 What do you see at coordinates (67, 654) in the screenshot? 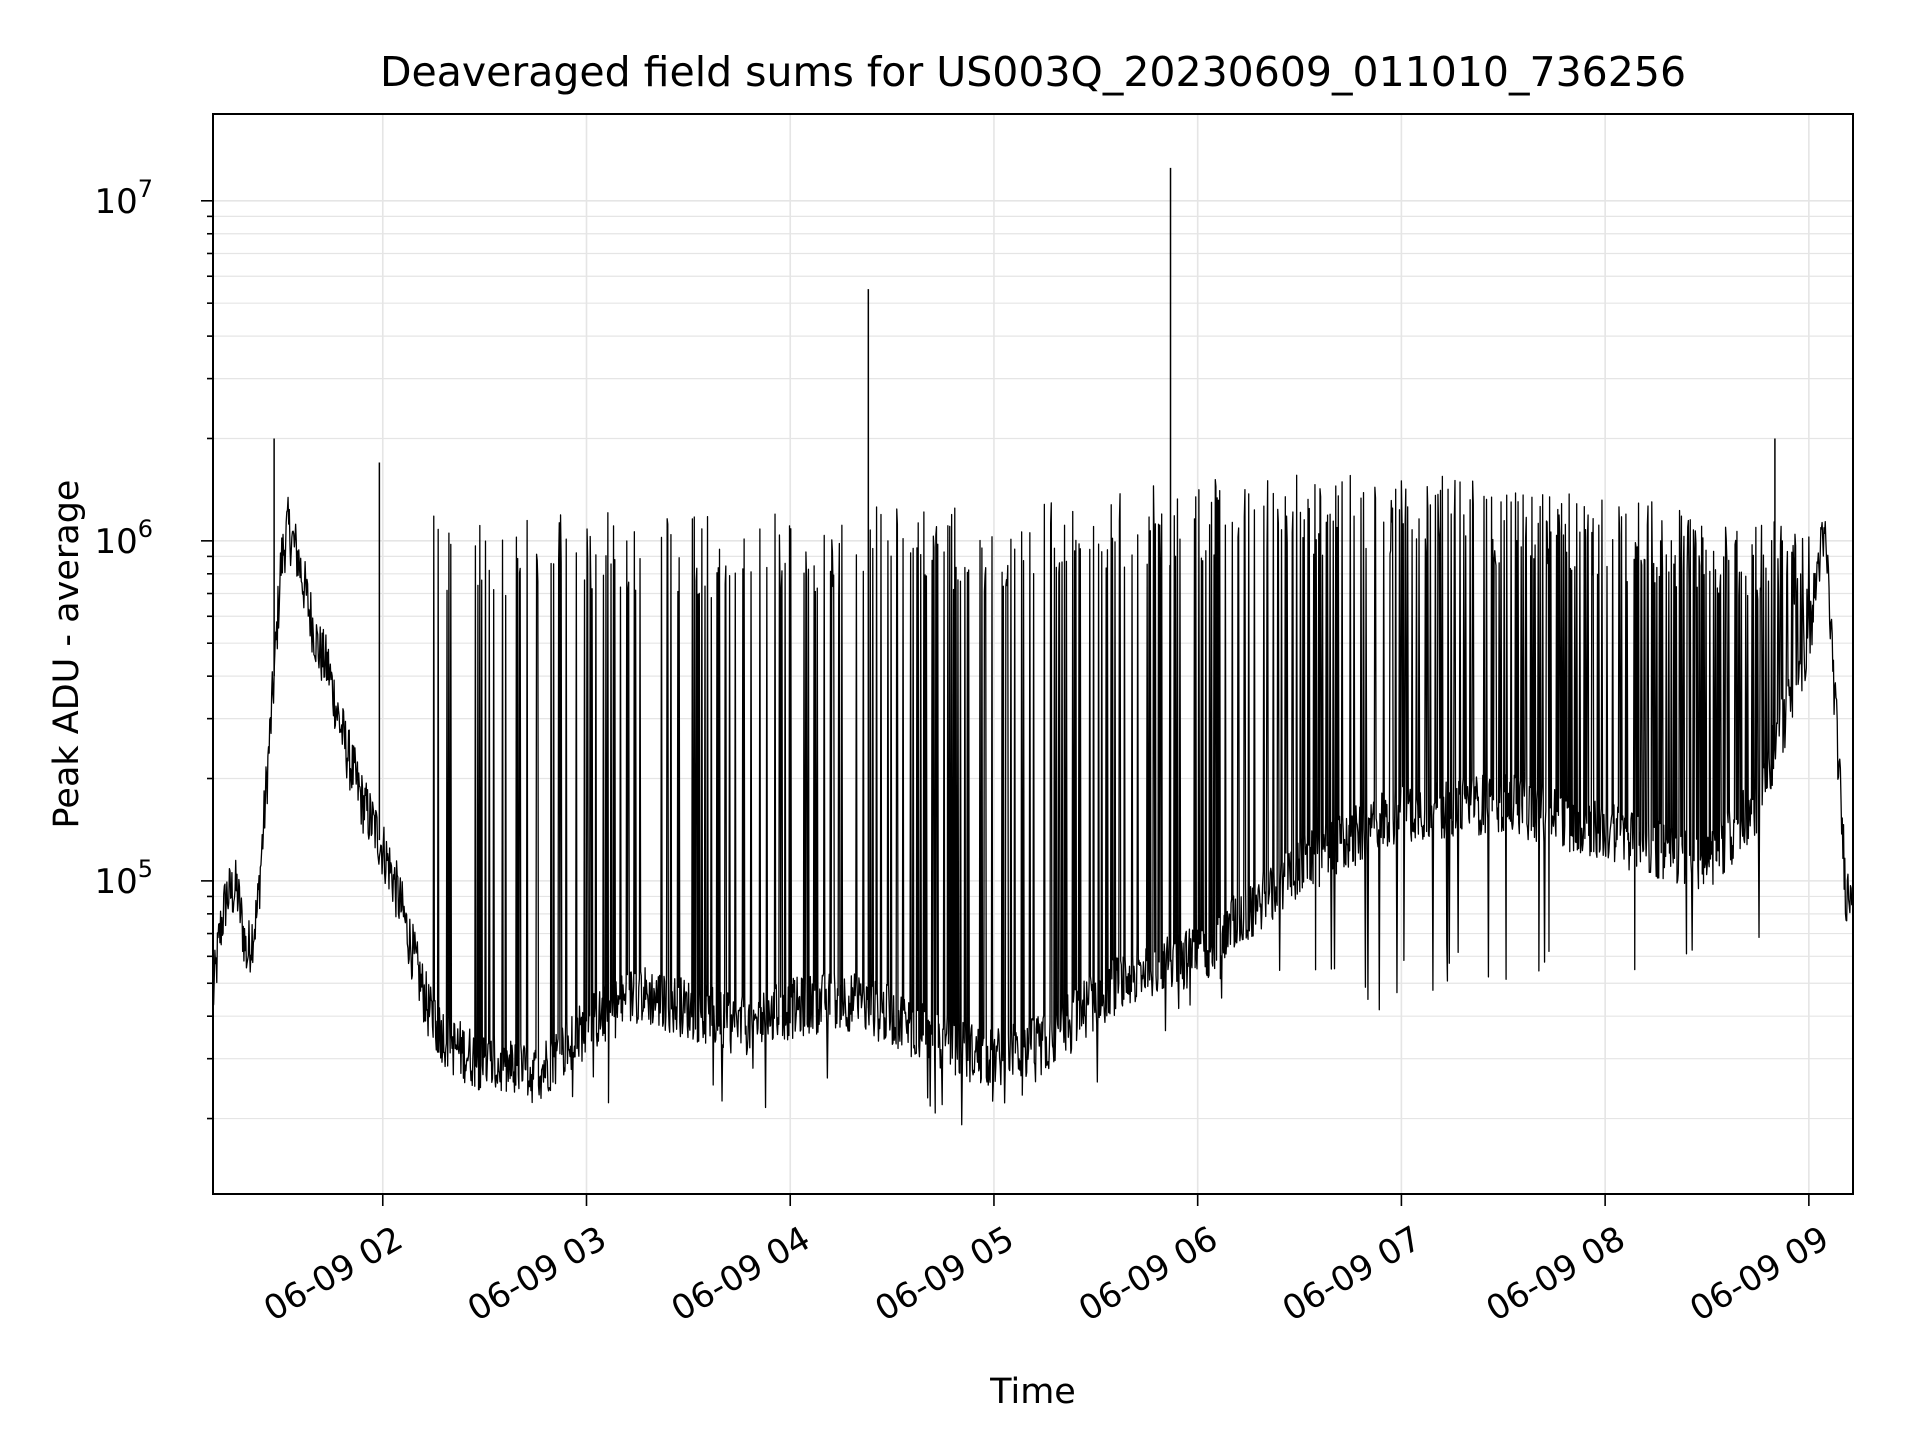
I see `y-axis-label: Peak ADU - average` at bounding box center [67, 654].